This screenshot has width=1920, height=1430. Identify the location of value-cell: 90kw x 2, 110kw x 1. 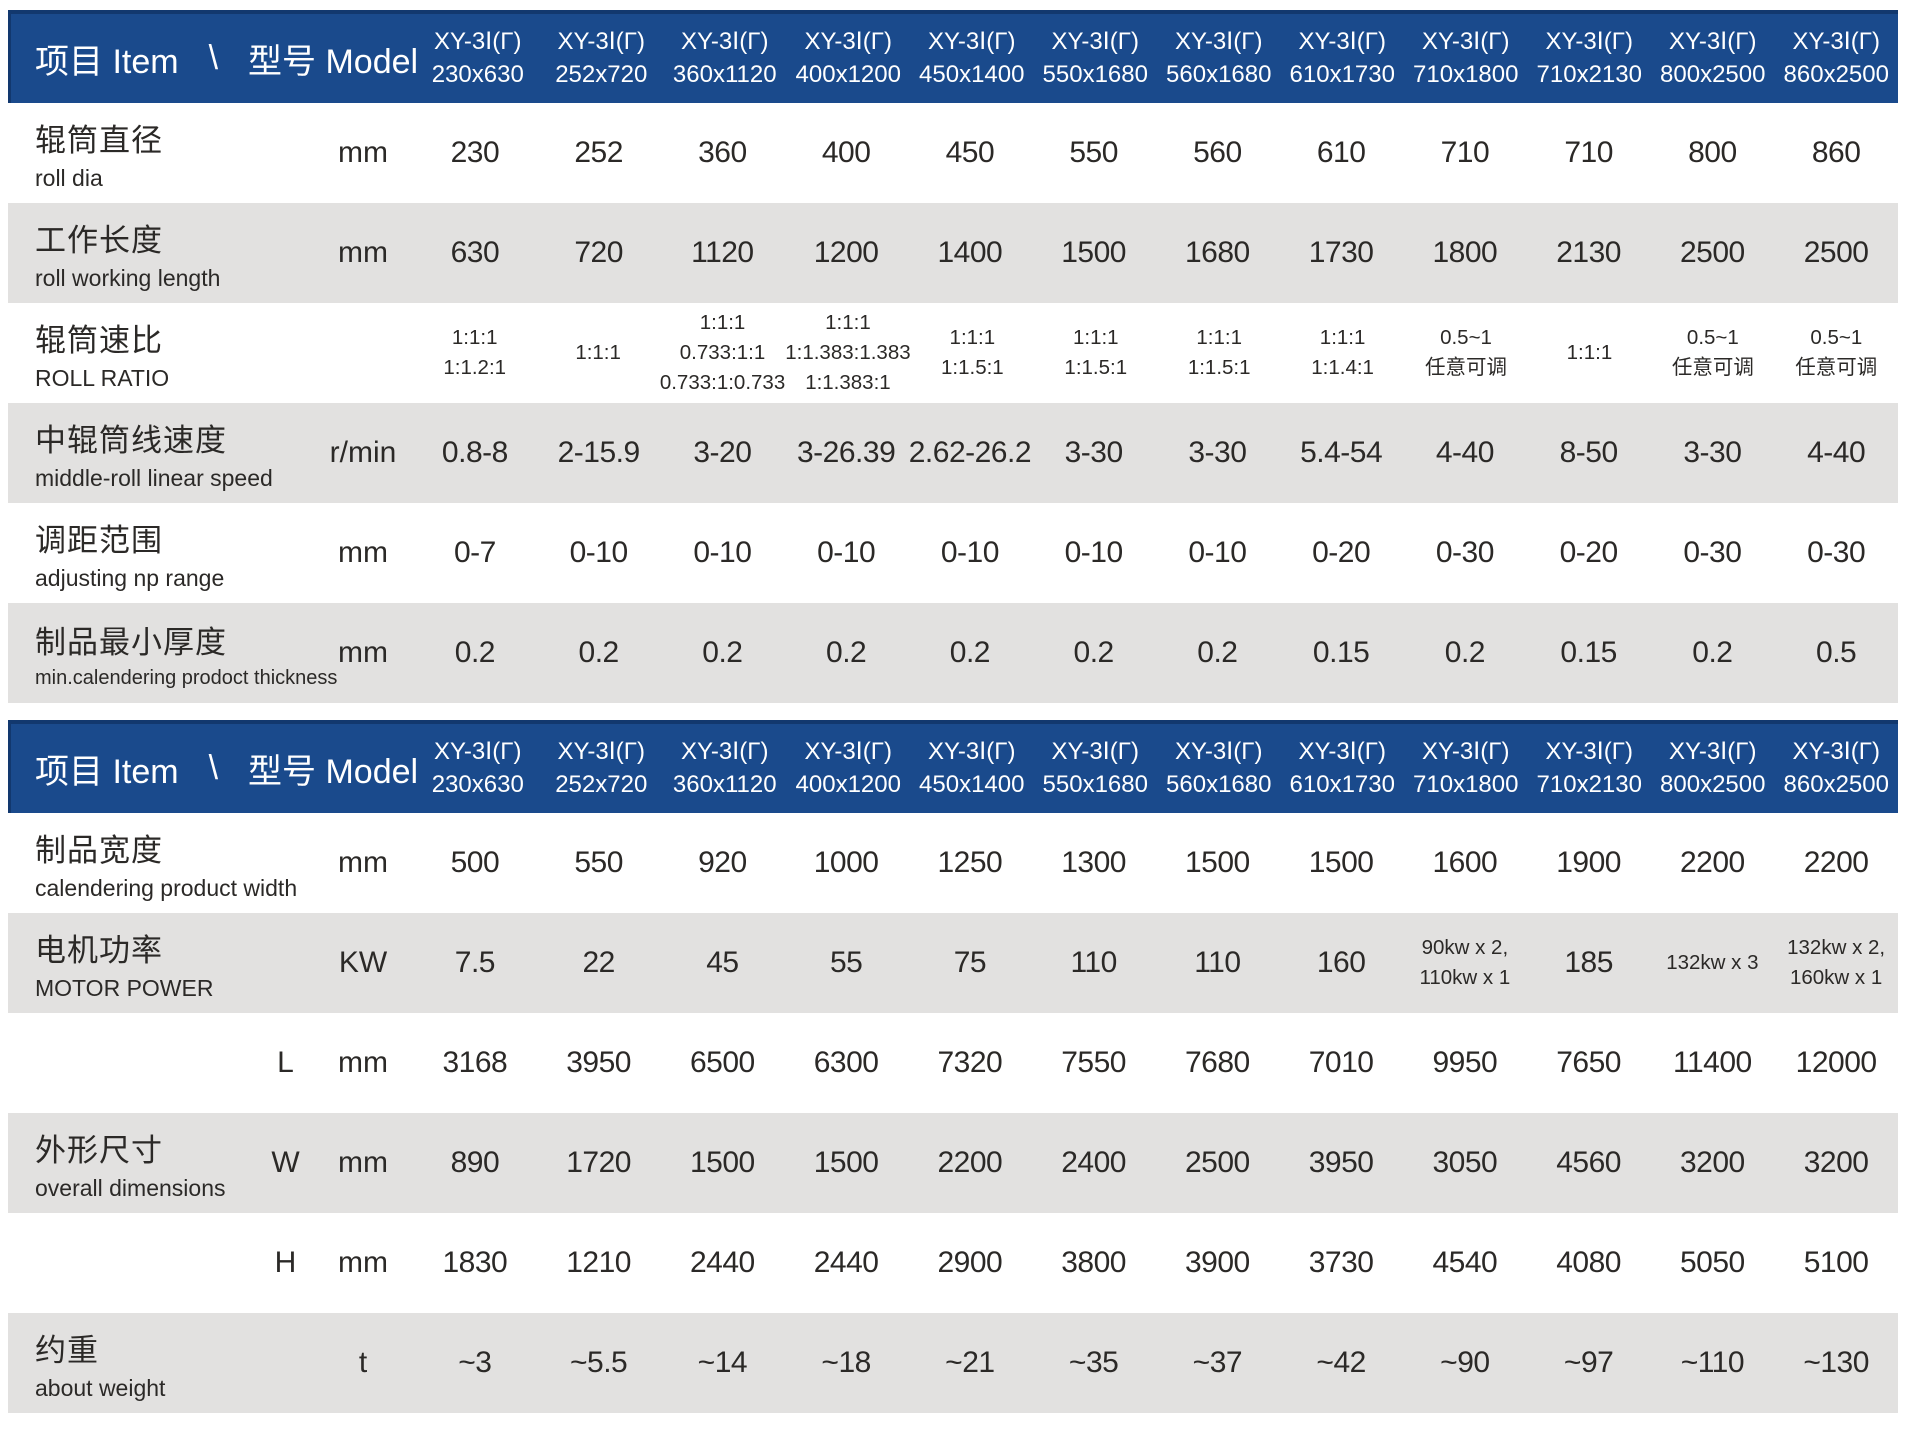
(1465, 962).